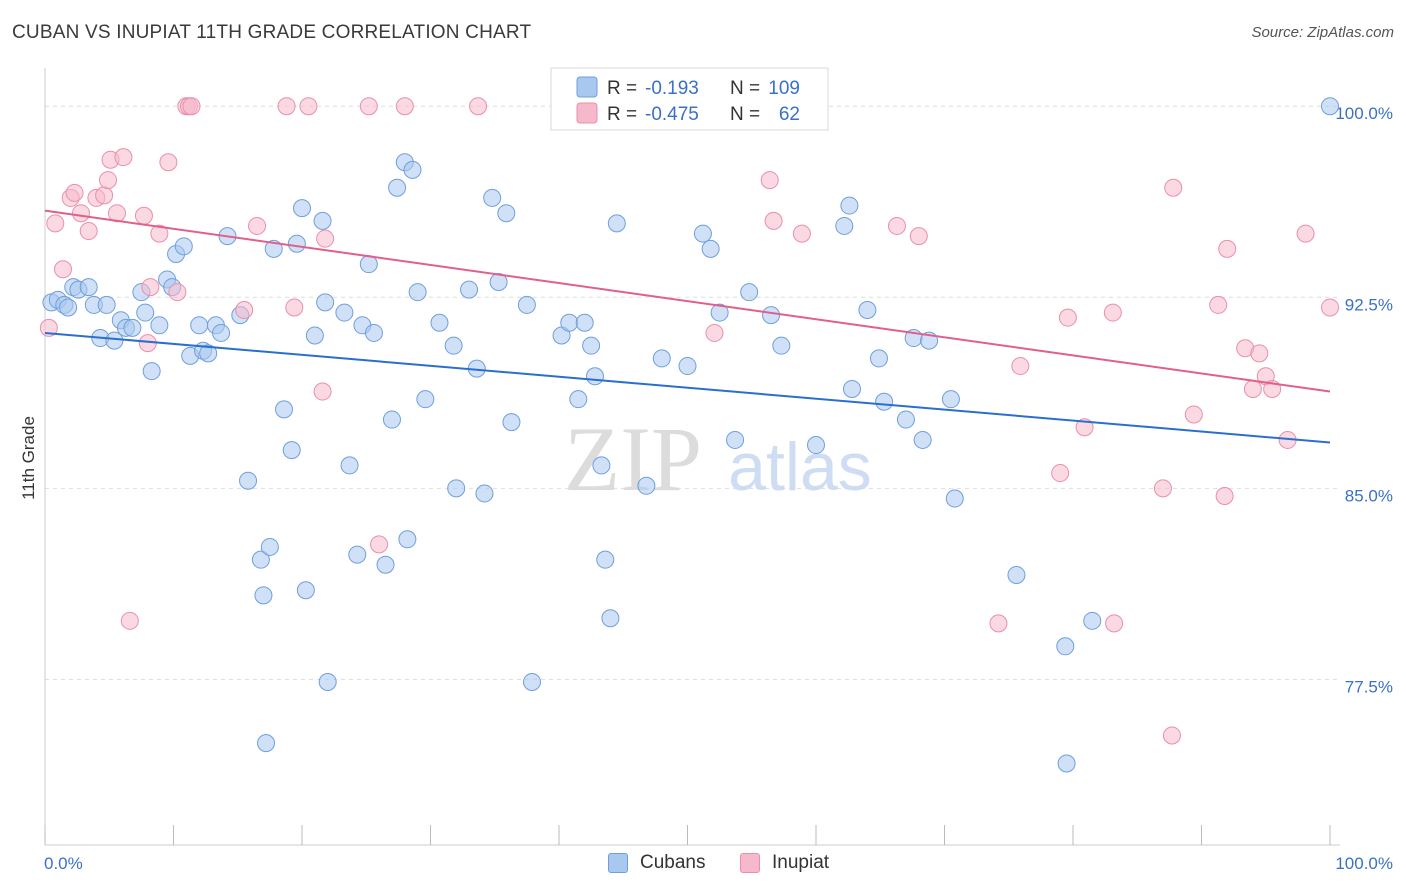  What do you see at coordinates (1369, 495) in the screenshot?
I see `y-tick-label: 85.0%` at bounding box center [1369, 495].